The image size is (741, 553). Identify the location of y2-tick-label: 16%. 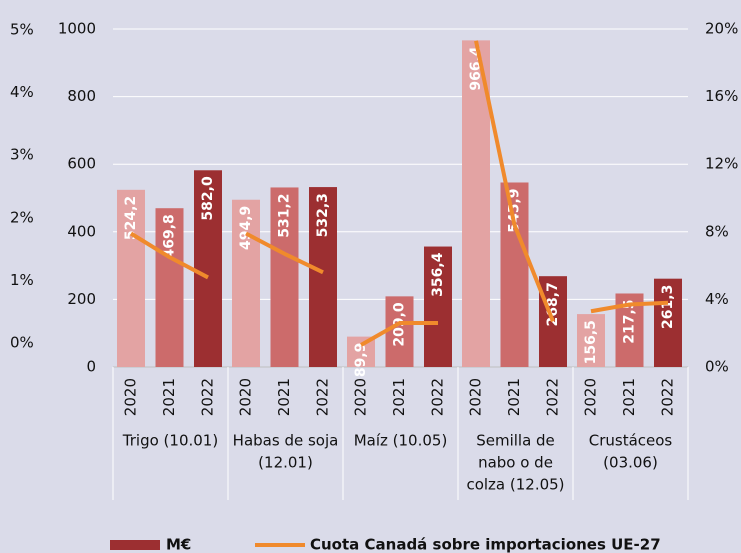
(721, 96).